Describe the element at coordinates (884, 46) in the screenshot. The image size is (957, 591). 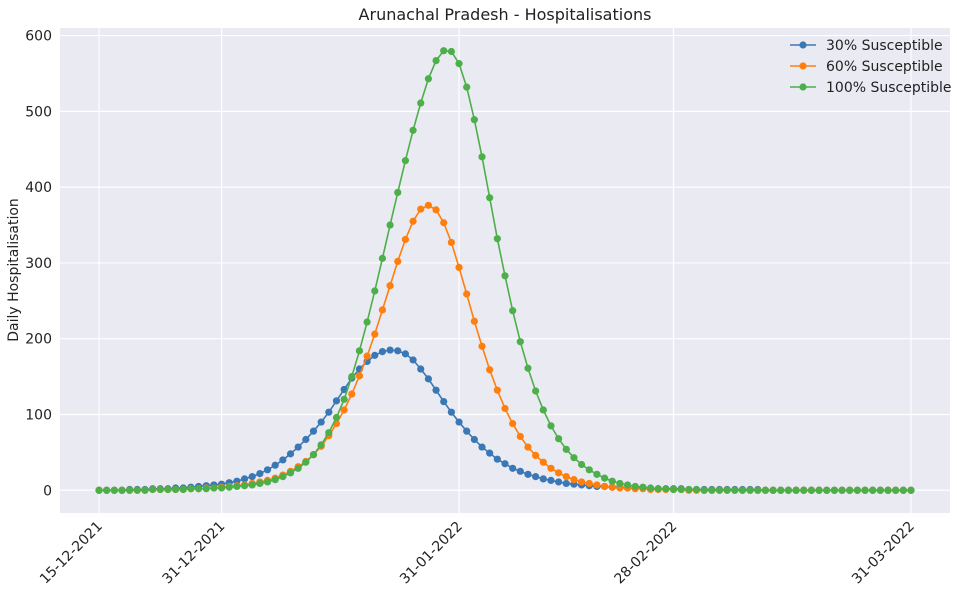
I see `legend-label: 30% Susceptible` at that location.